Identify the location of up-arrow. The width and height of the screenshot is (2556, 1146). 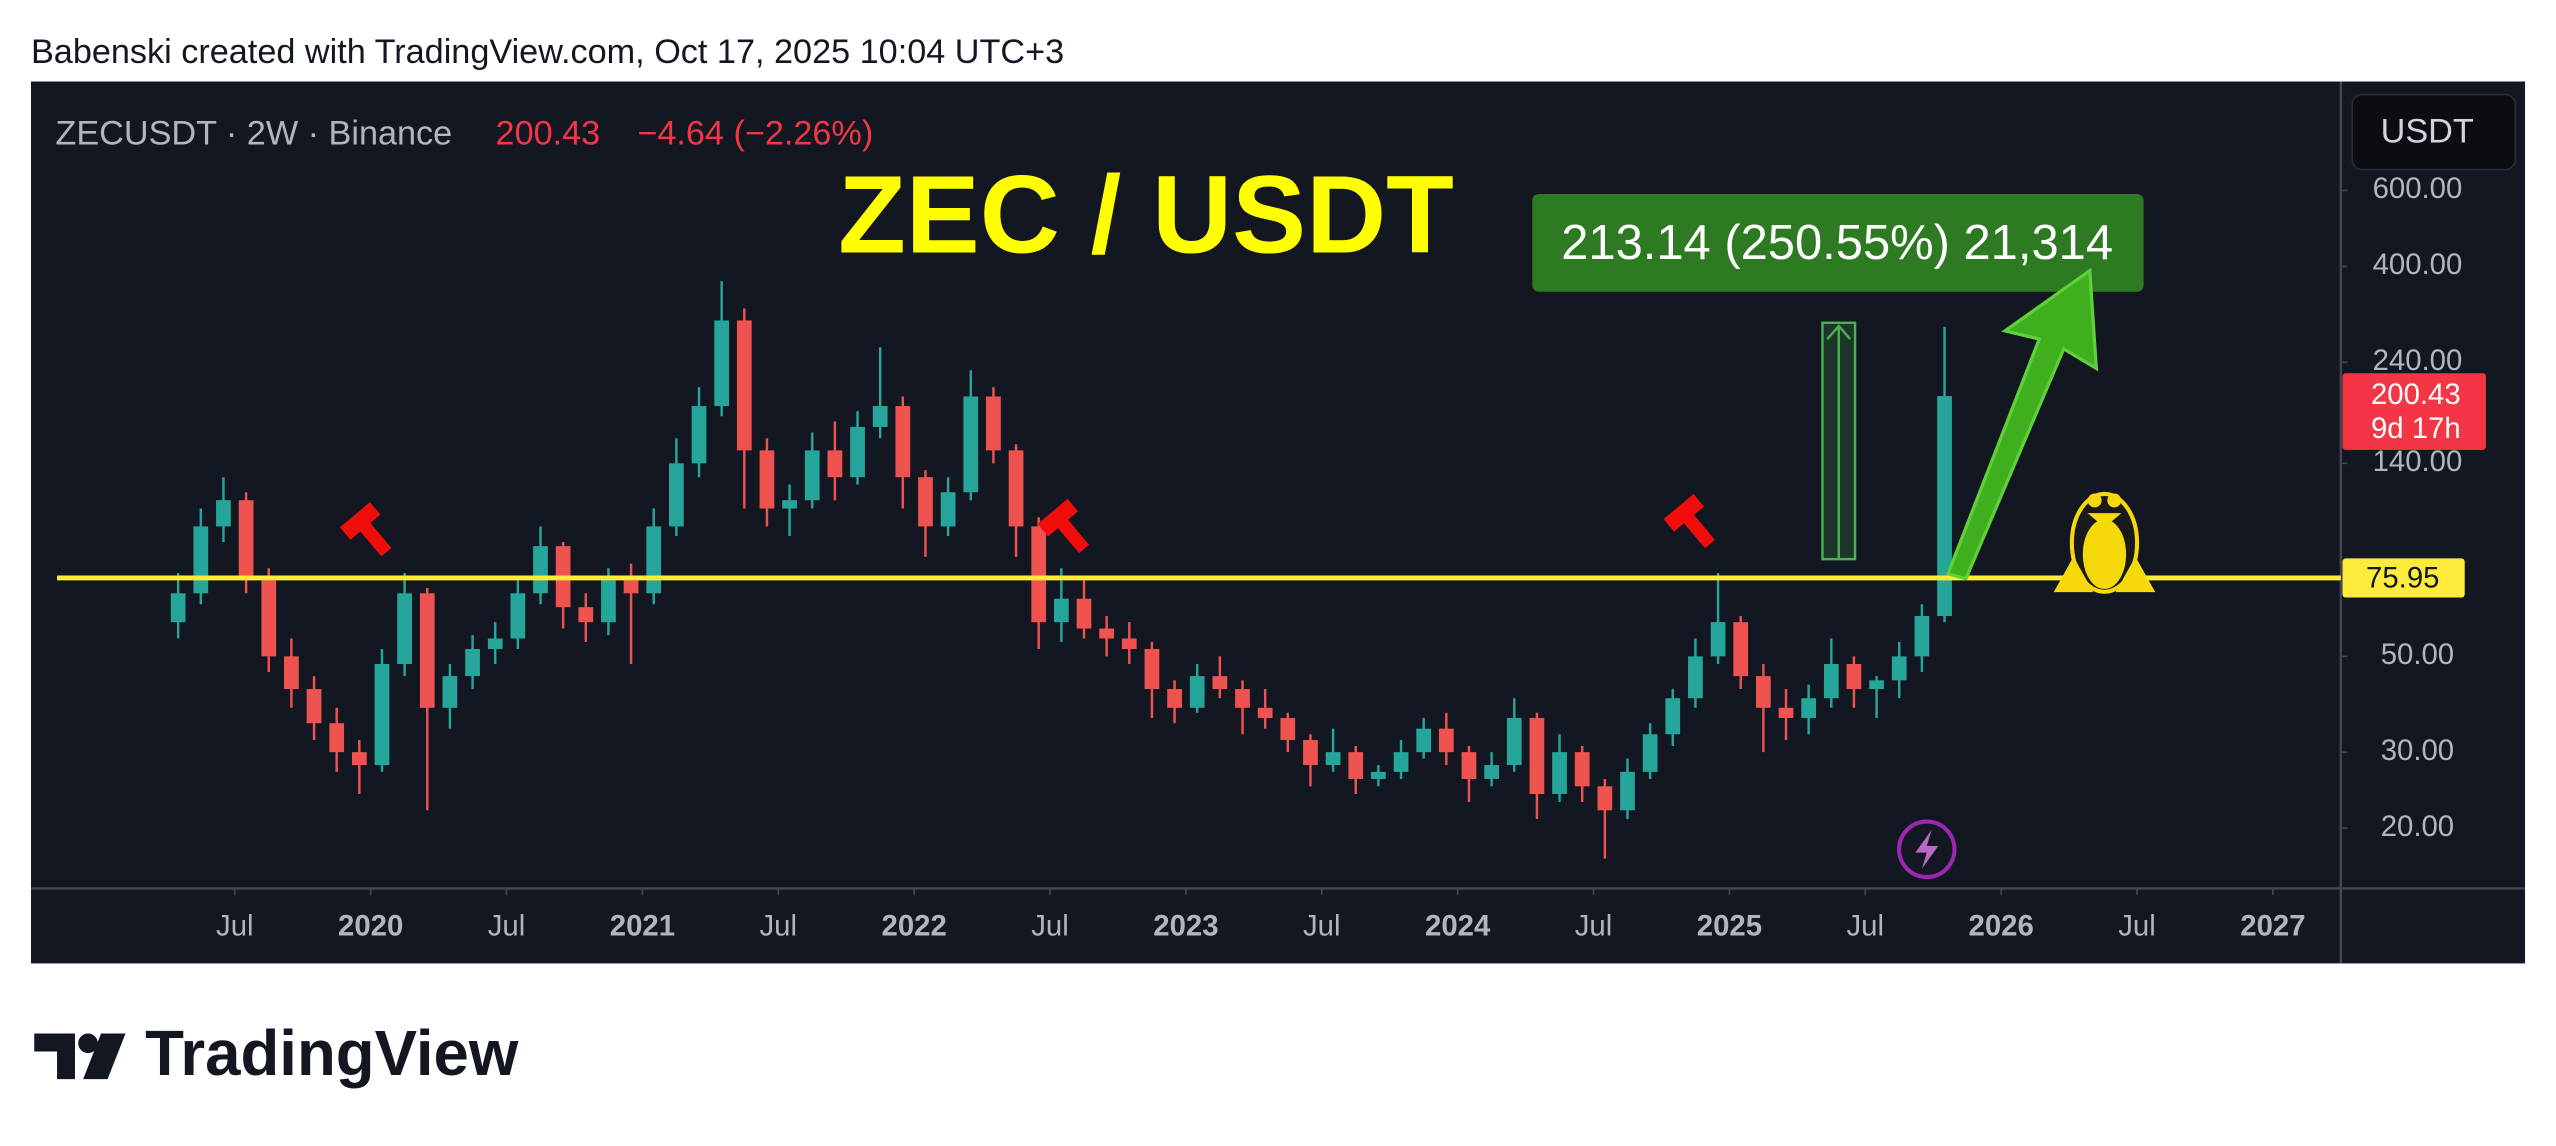
(2022, 424).